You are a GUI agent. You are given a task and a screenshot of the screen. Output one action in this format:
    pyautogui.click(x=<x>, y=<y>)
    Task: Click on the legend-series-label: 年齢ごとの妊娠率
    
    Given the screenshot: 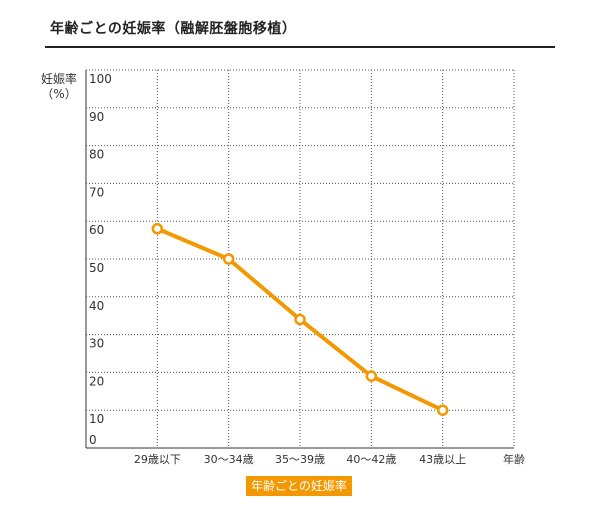 What is the action you would take?
    pyautogui.click(x=299, y=486)
    